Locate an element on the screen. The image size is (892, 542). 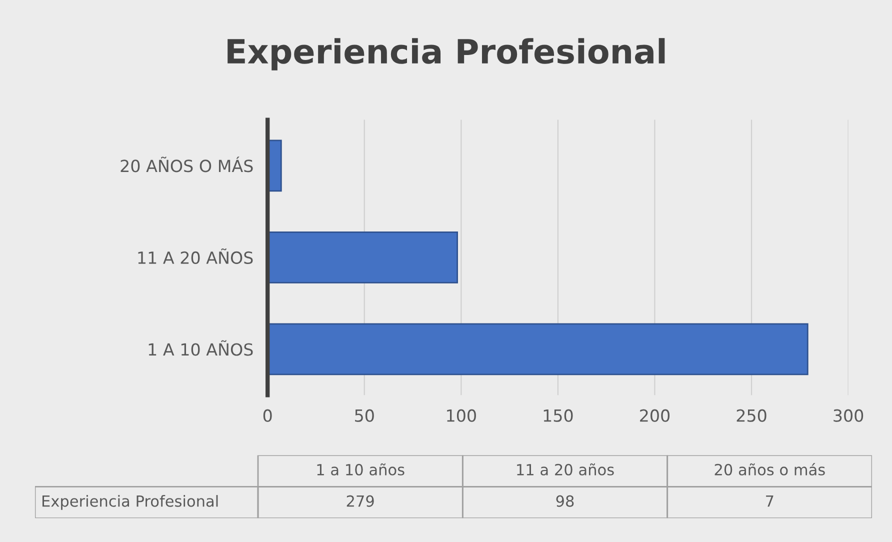
text: 11 a 20 años is located at coordinates (565, 469).